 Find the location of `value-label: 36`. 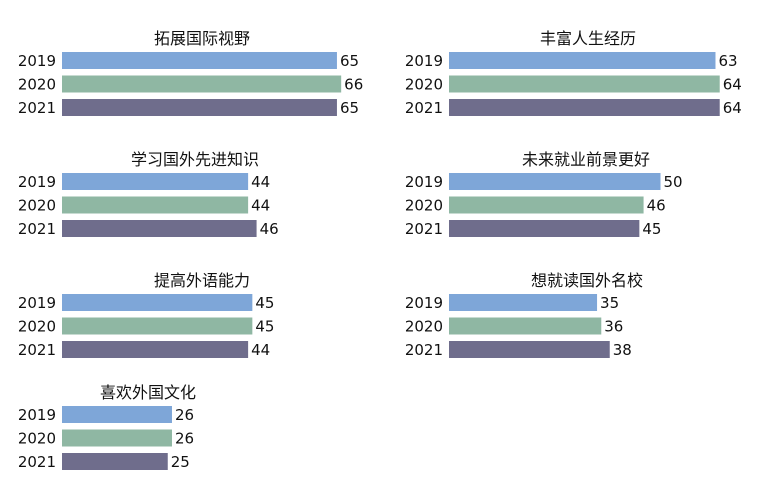

value-label: 36 is located at coordinates (613, 327).